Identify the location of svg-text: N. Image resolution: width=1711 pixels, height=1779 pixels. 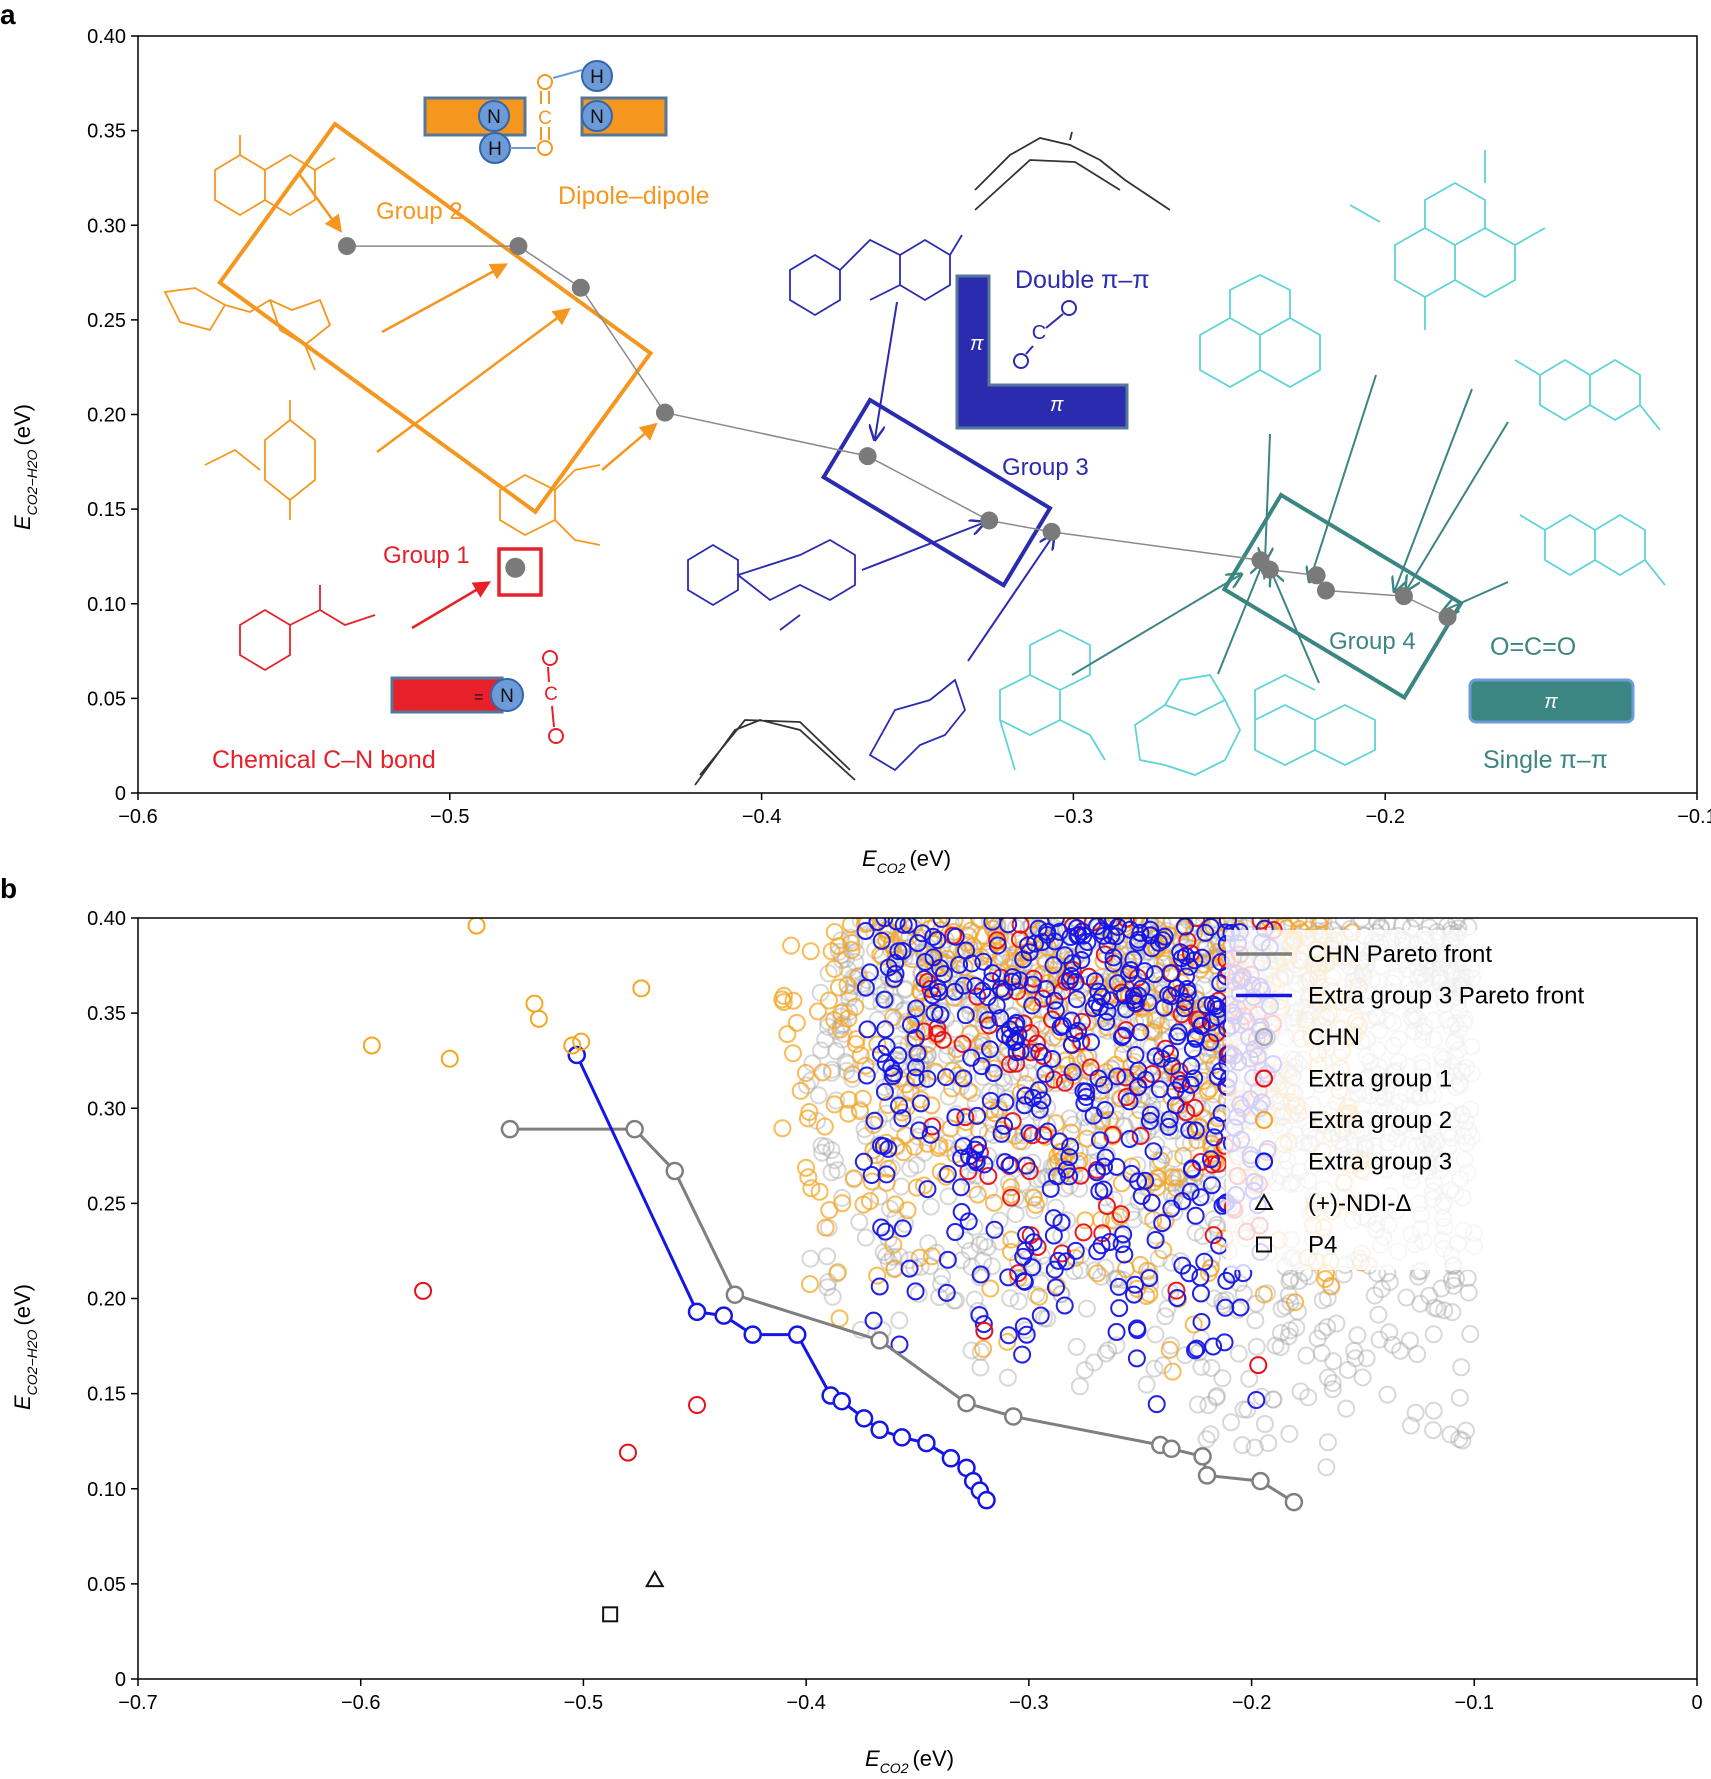
(507, 696).